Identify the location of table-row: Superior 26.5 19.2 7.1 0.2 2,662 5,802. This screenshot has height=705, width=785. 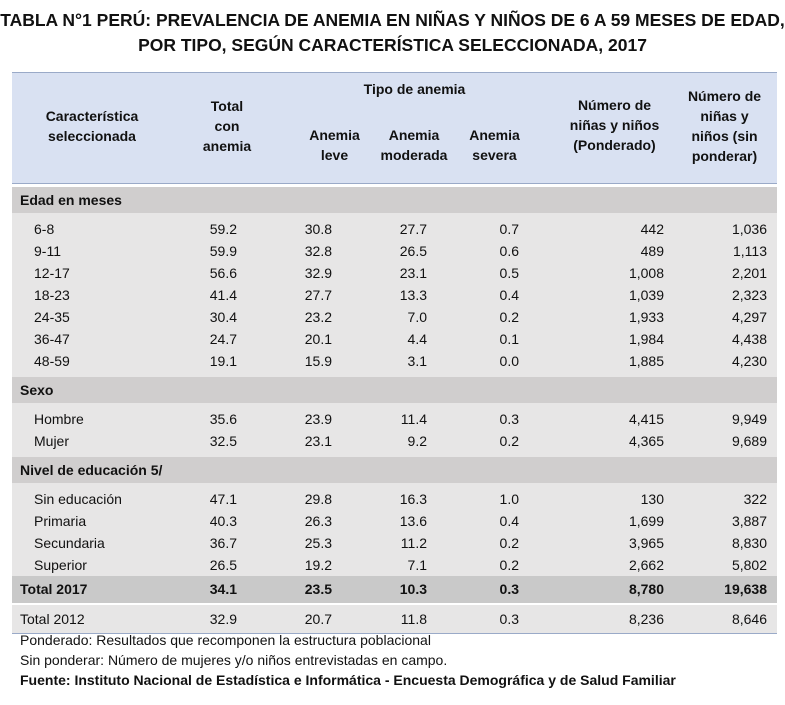
(394, 565).